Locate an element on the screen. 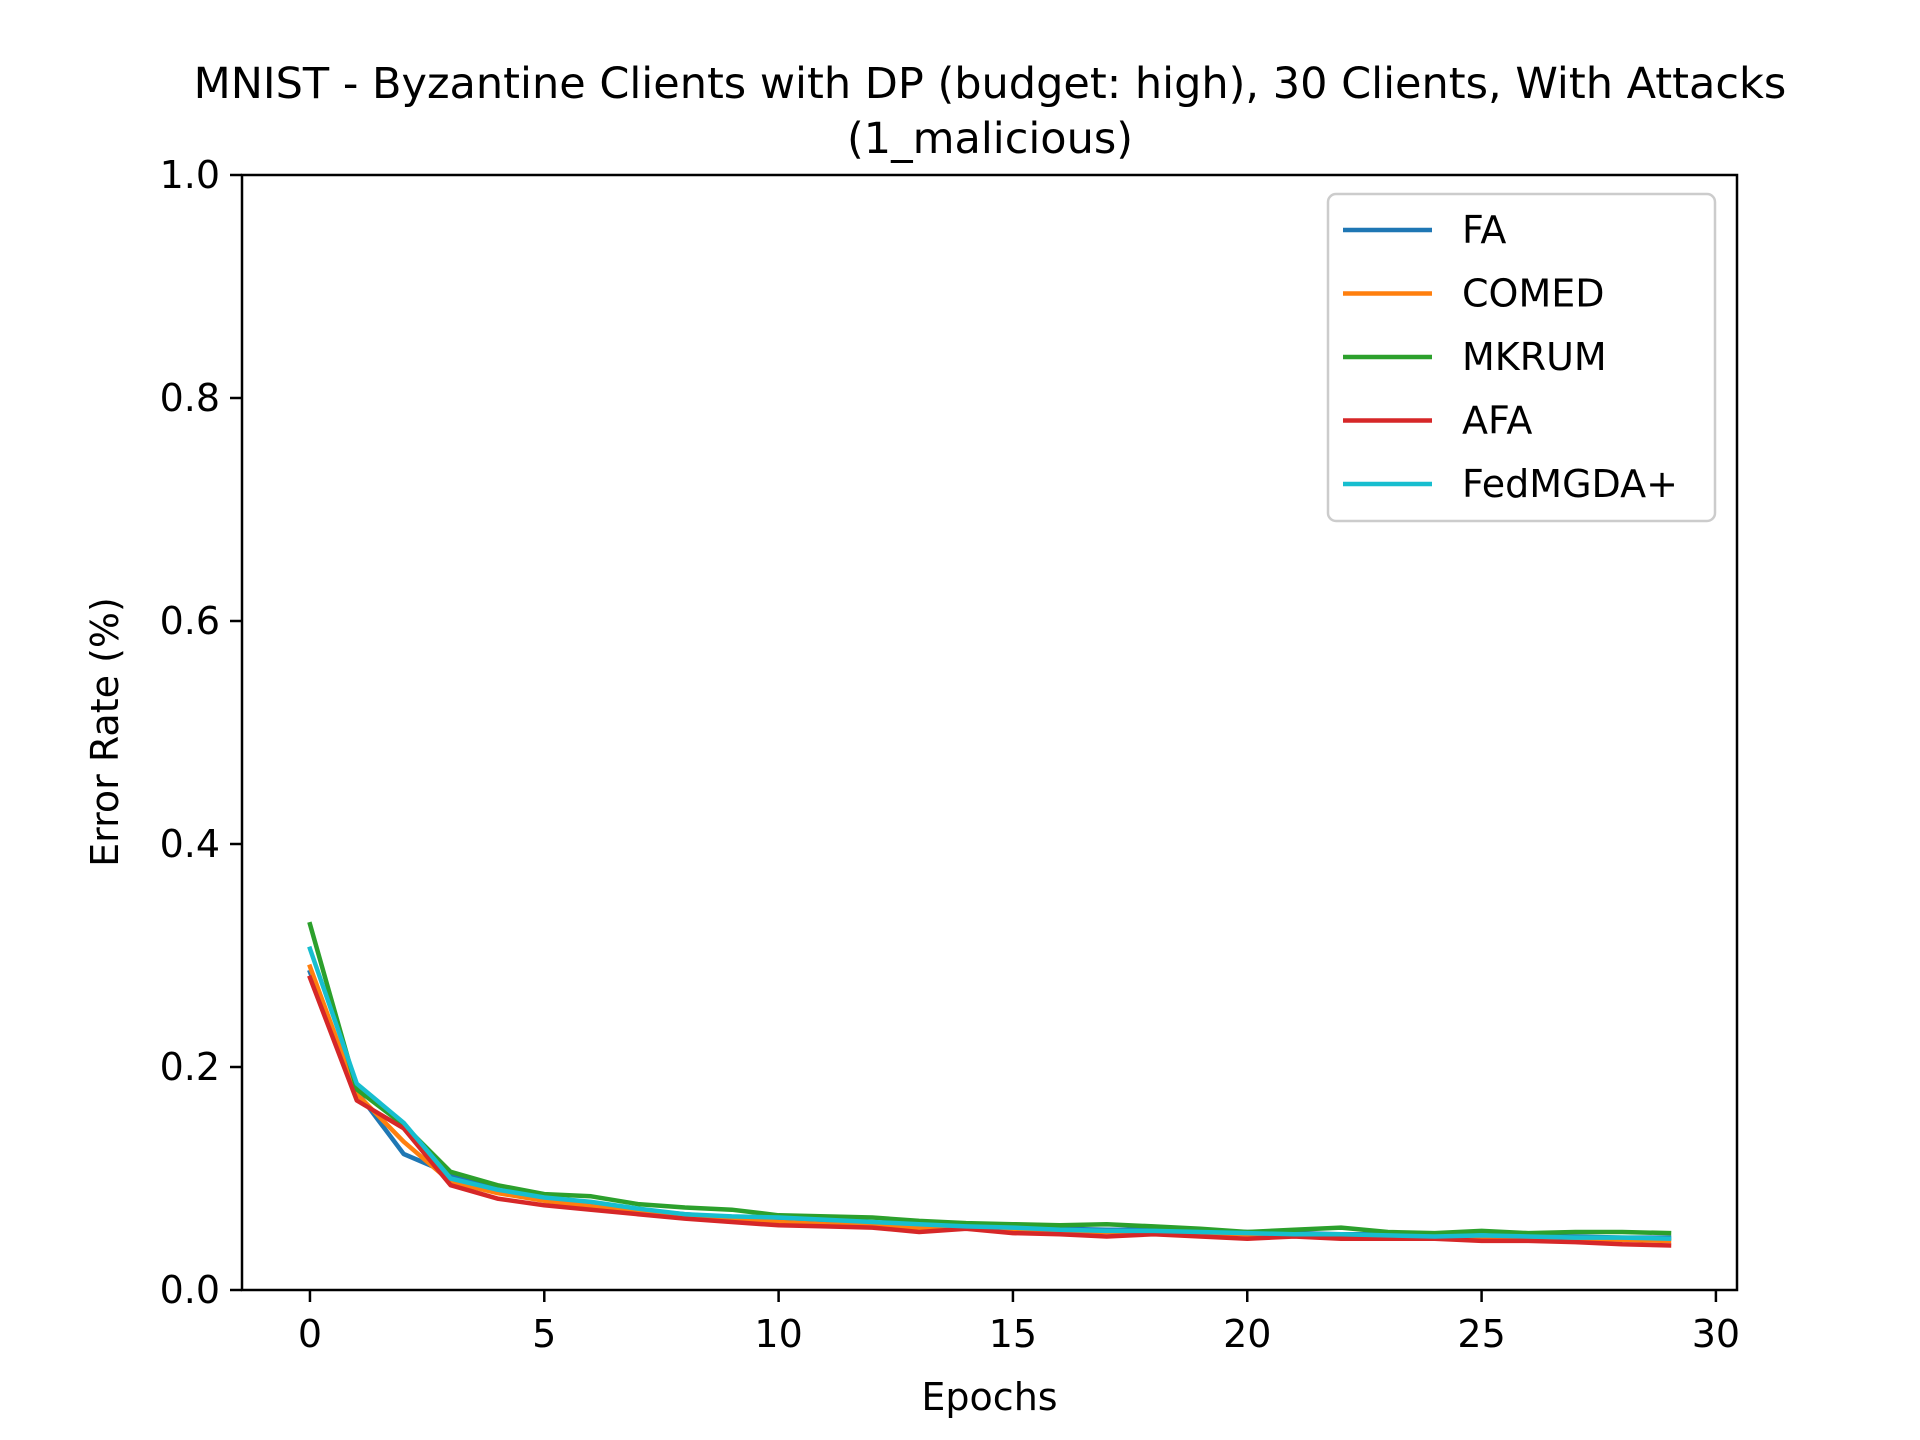 The image size is (1920, 1440). x-tick-label: 15 is located at coordinates (1013, 1334).